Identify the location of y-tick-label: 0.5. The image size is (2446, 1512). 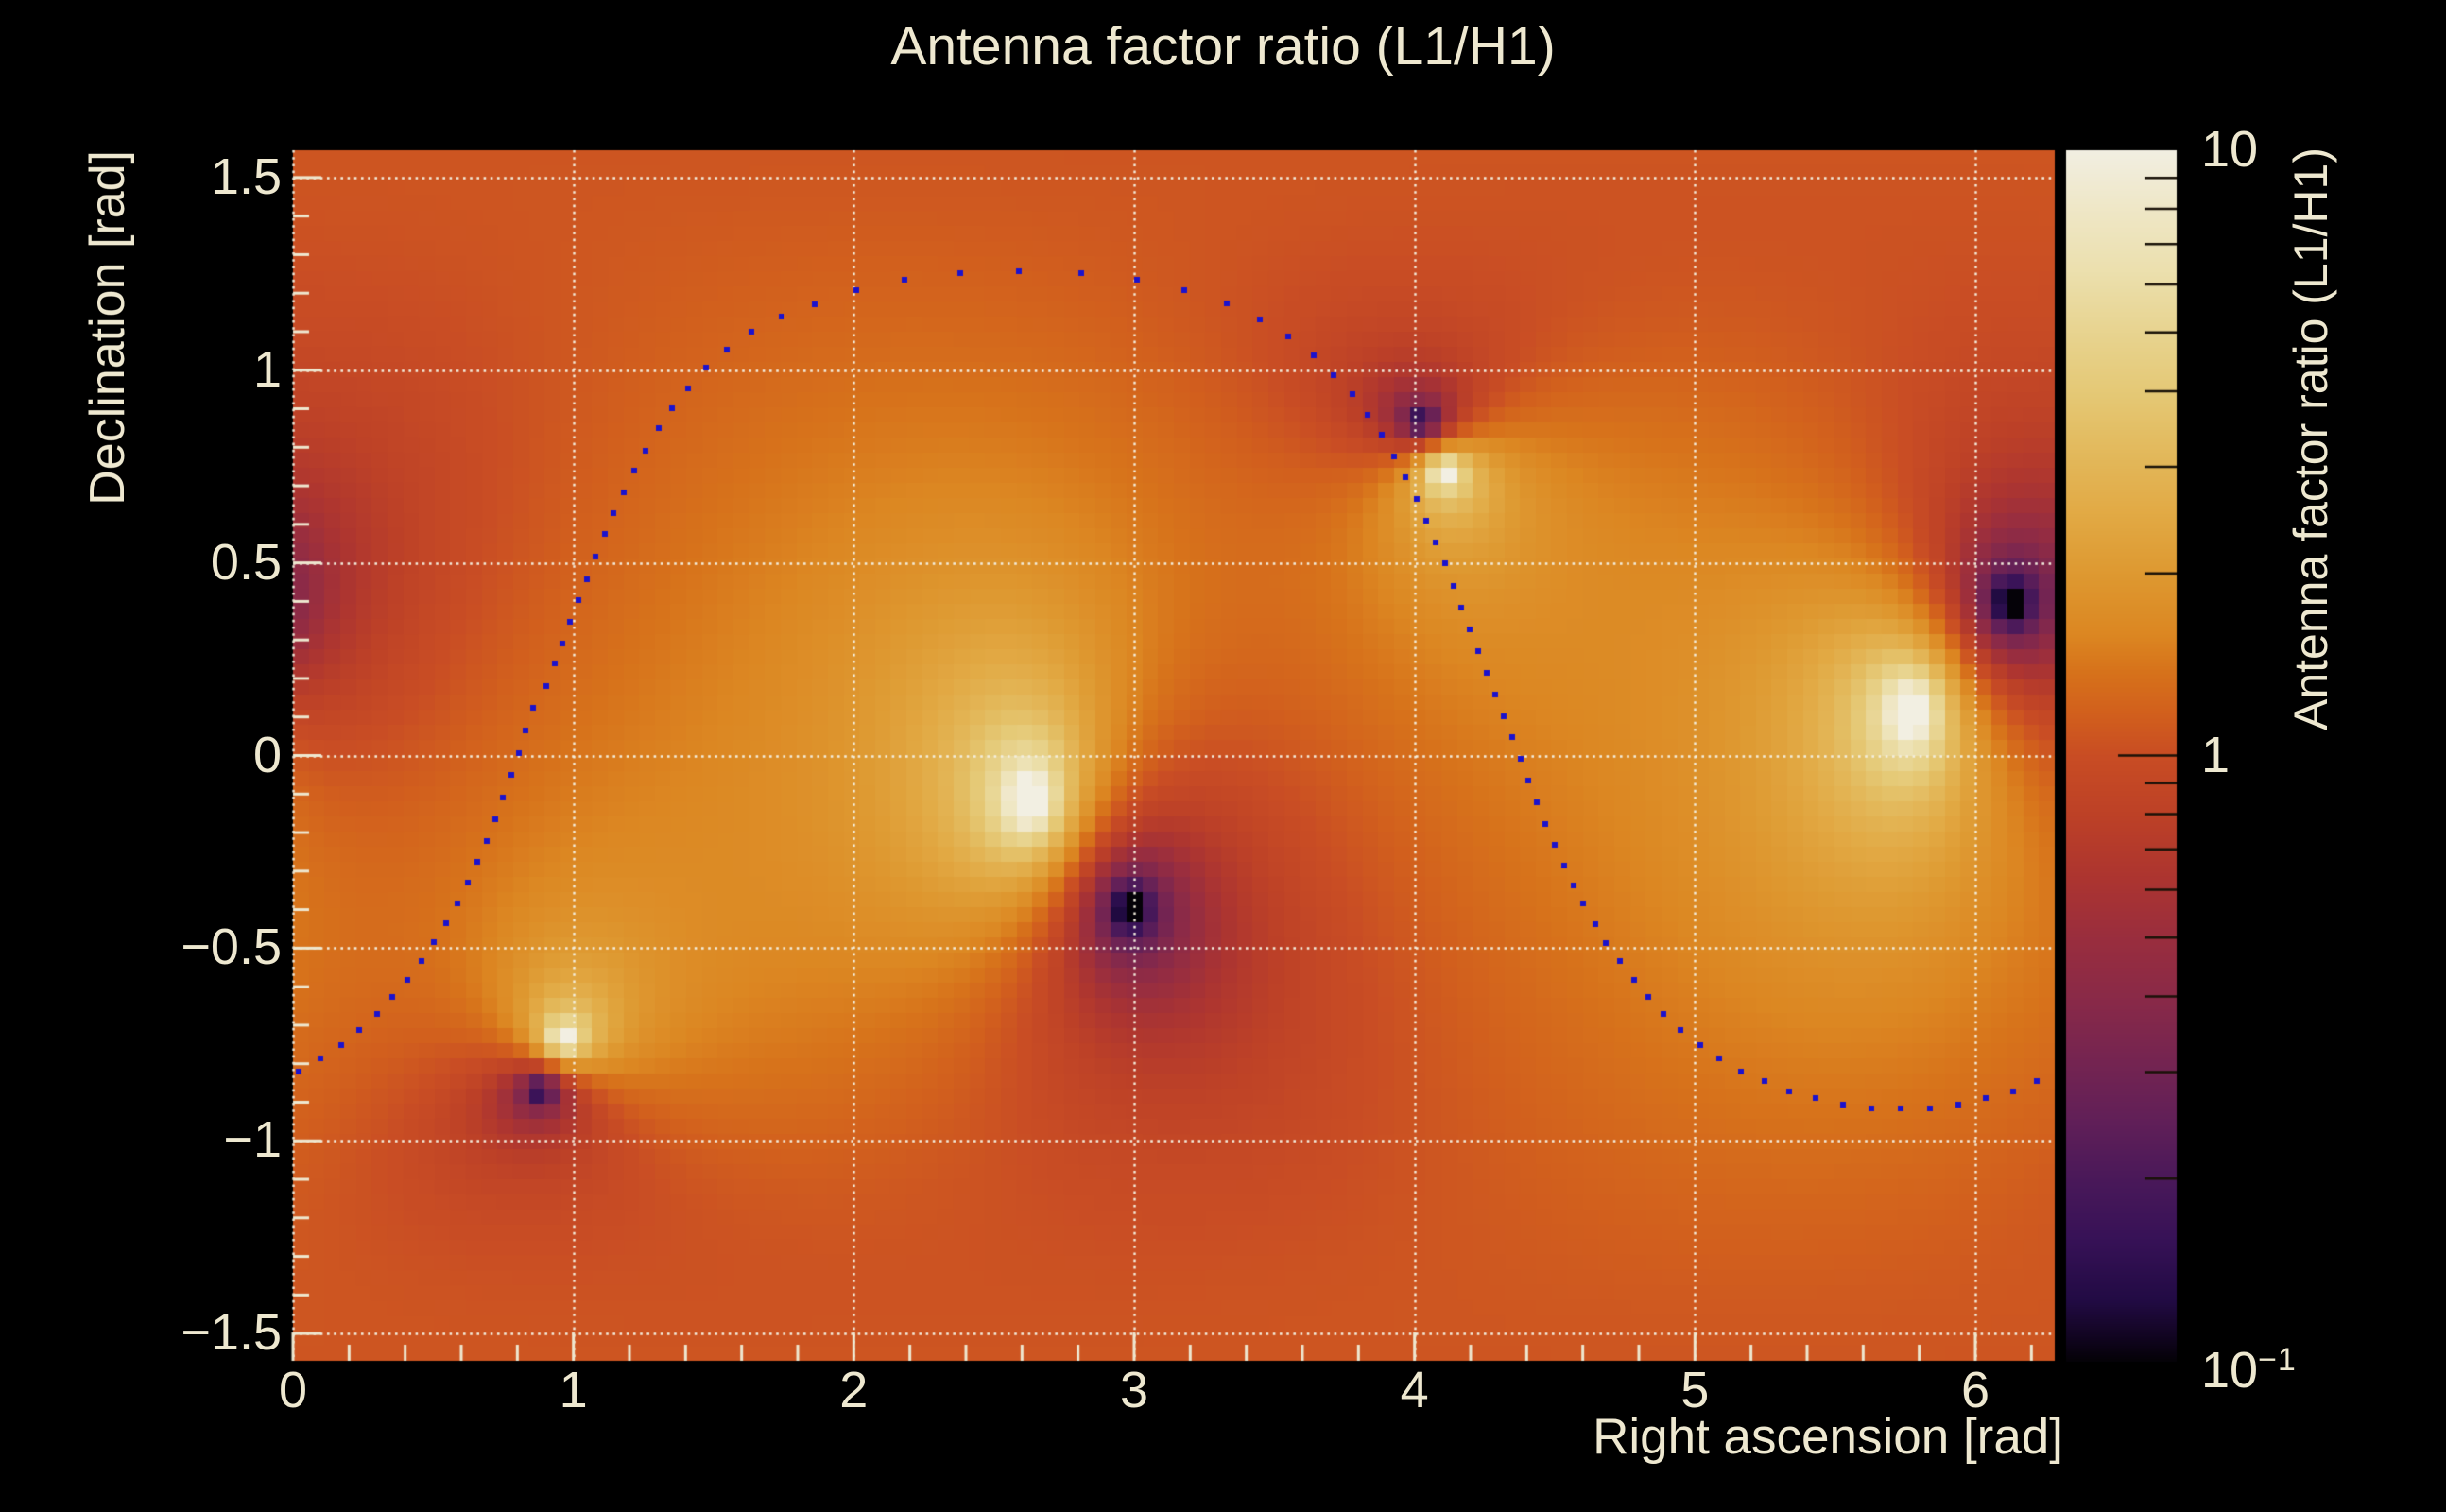
(246, 562).